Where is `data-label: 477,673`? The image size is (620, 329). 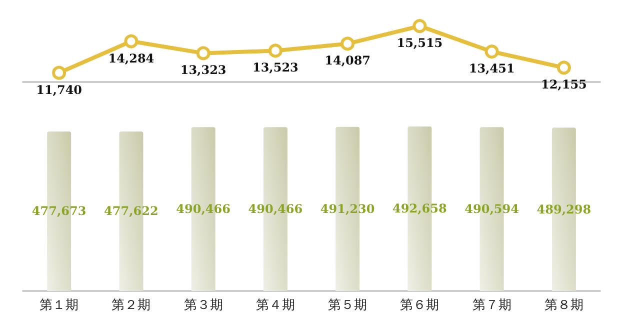
data-label: 477,673 is located at coordinates (59, 211).